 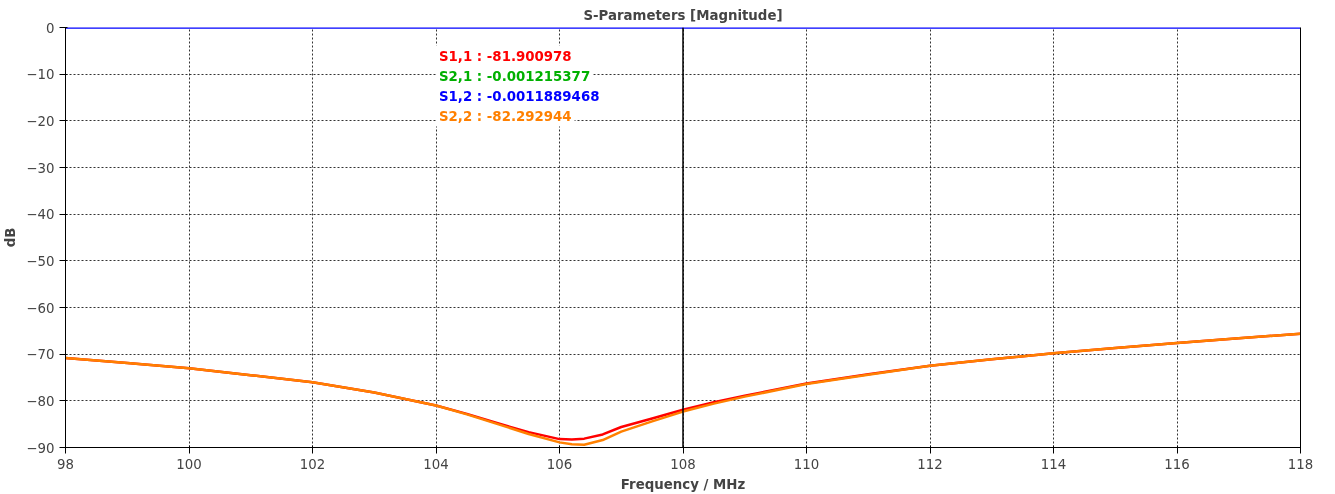 What do you see at coordinates (683, 484) in the screenshot?
I see `x-axis-title: Frequency / MHz` at bounding box center [683, 484].